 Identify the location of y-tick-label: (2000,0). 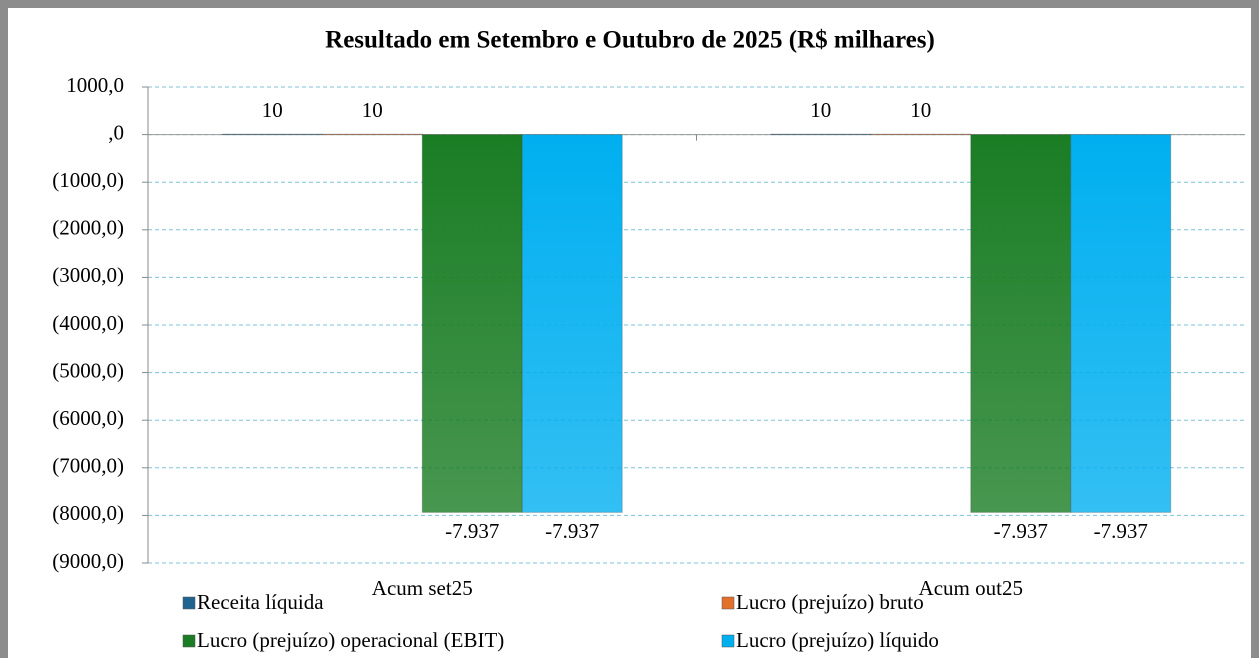
(88, 228).